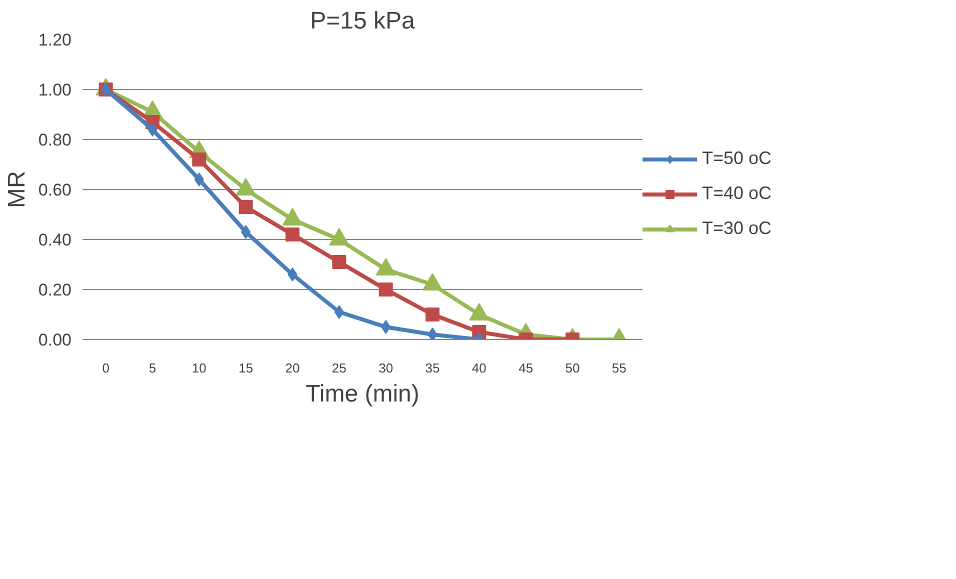 This screenshot has width=956, height=579. What do you see at coordinates (106, 368) in the screenshot?
I see `x-tick-label: 0` at bounding box center [106, 368].